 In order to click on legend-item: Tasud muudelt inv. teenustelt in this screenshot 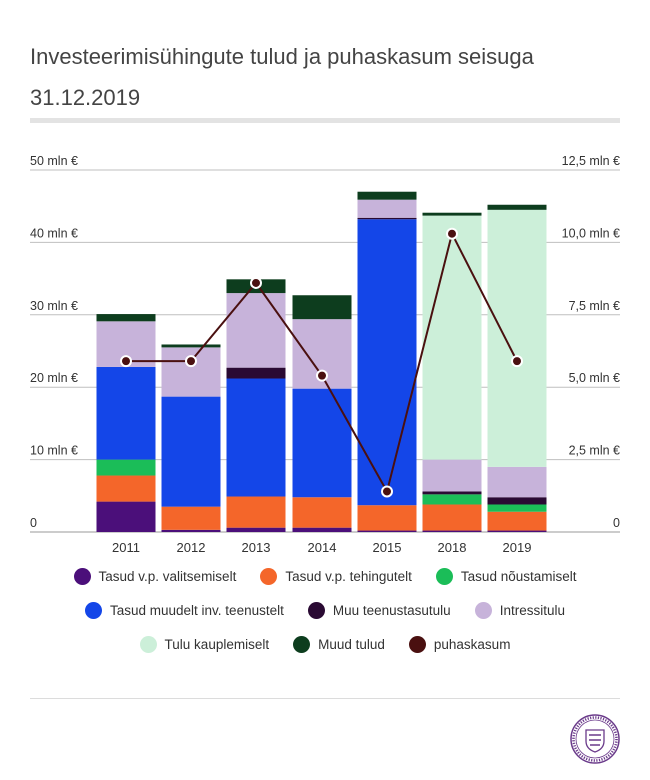, I will do `click(184, 610)`.